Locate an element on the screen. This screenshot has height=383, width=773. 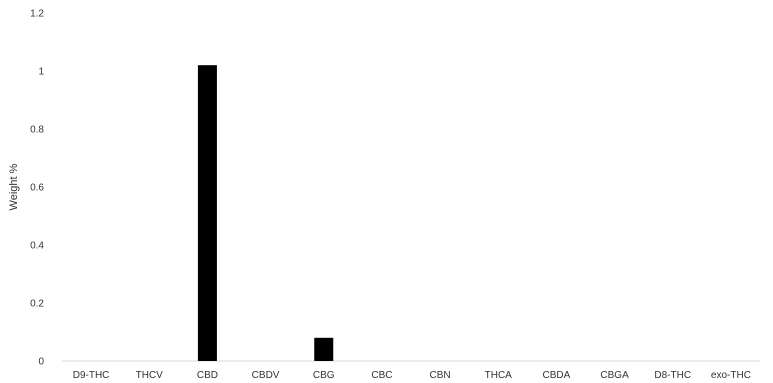
x-tick-label: CBDV is located at coordinates (266, 375).